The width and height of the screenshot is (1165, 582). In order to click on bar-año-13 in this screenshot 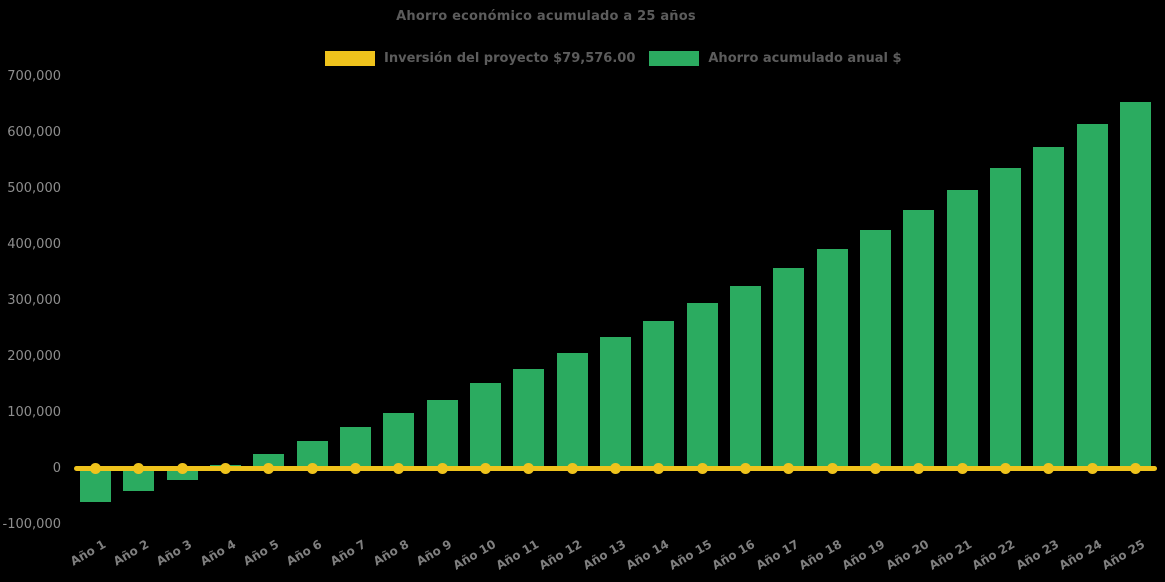, I will do `click(615, 403)`.